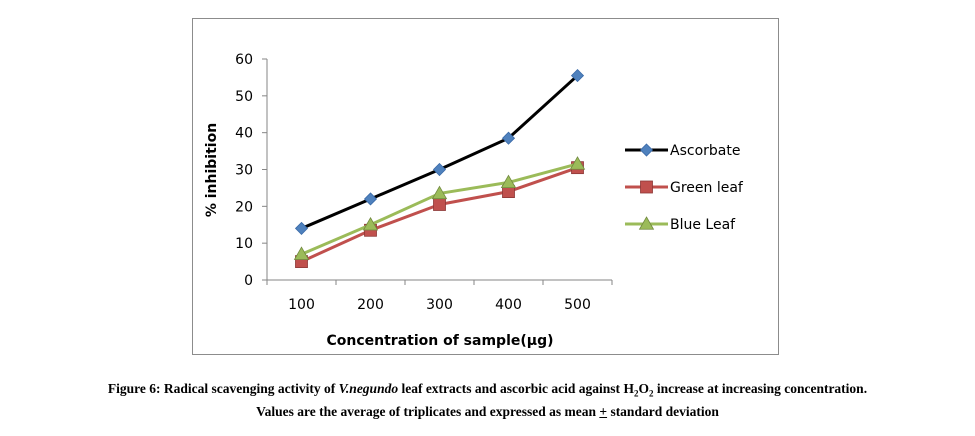 The height and width of the screenshot is (436, 975). What do you see at coordinates (439, 341) in the screenshot?
I see `x-axis-title: Concentration of sample(μg)` at bounding box center [439, 341].